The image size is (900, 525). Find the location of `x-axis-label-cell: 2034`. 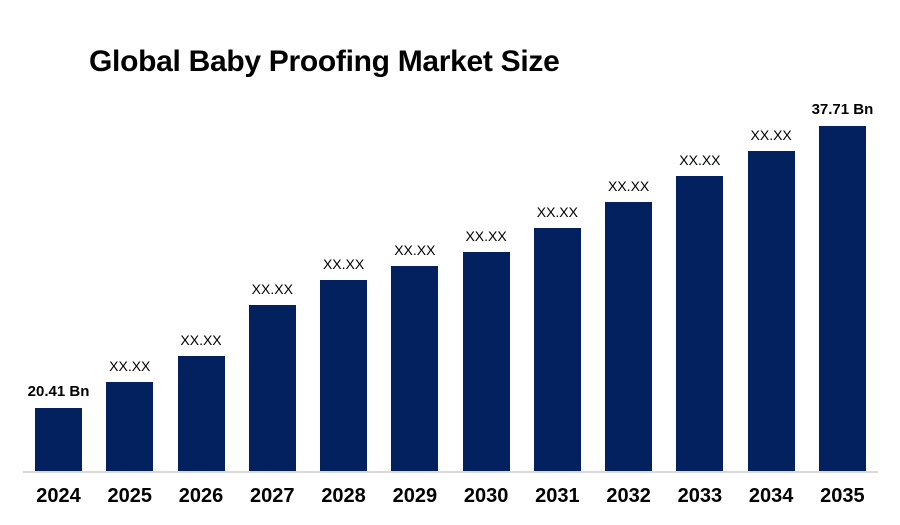

x-axis-label-cell: 2034 is located at coordinates (771, 496).